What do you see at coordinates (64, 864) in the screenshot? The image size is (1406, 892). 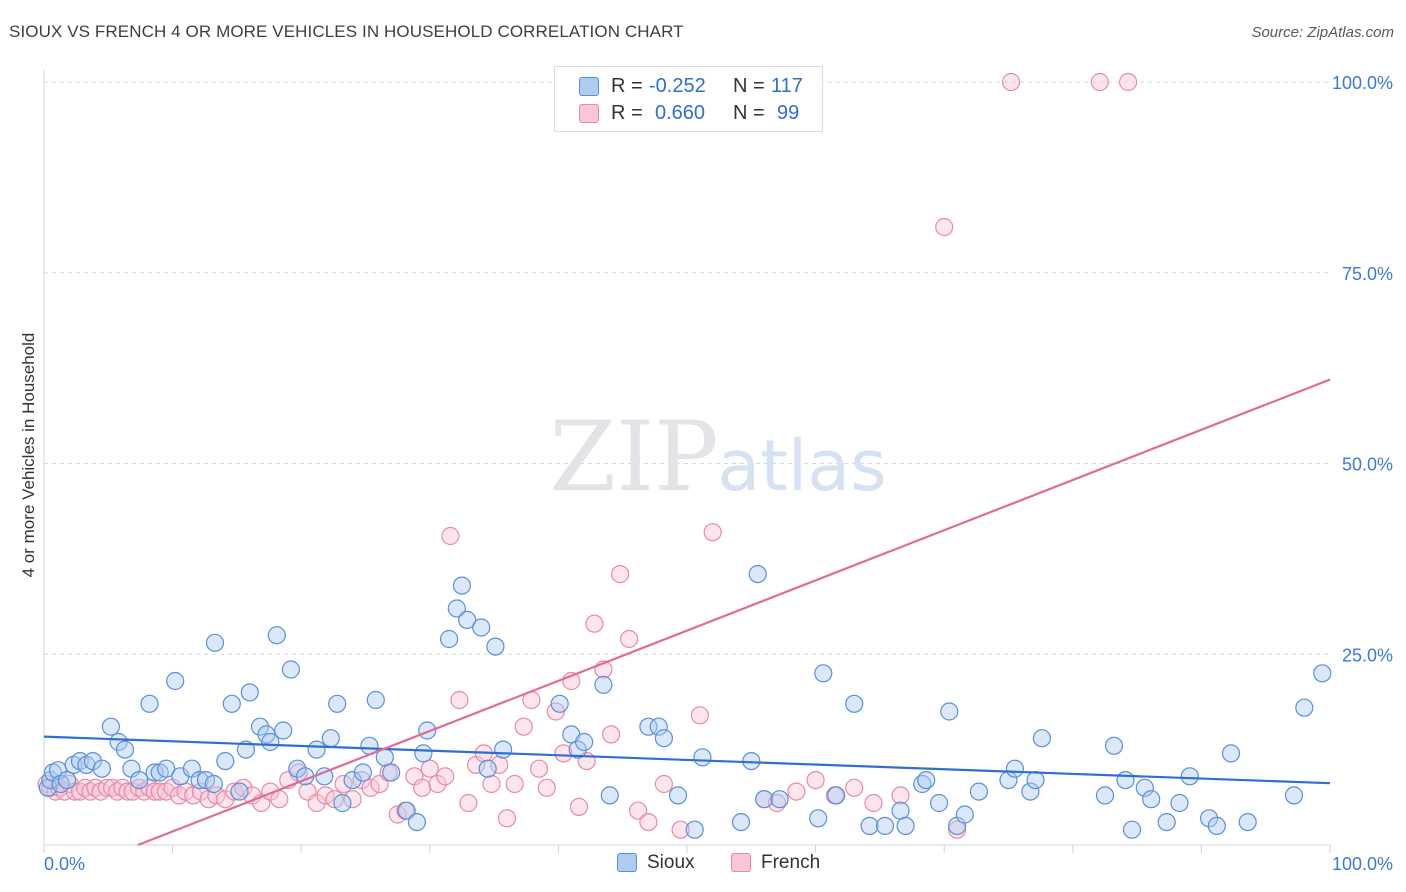 I see `x-tick-label-0: 0.0%` at bounding box center [64, 864].